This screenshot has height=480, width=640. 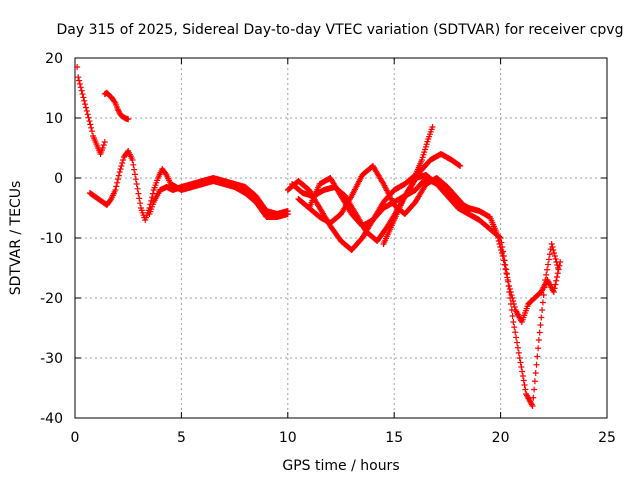 What do you see at coordinates (181, 438) in the screenshot?
I see `x-tick-label: 5` at bounding box center [181, 438].